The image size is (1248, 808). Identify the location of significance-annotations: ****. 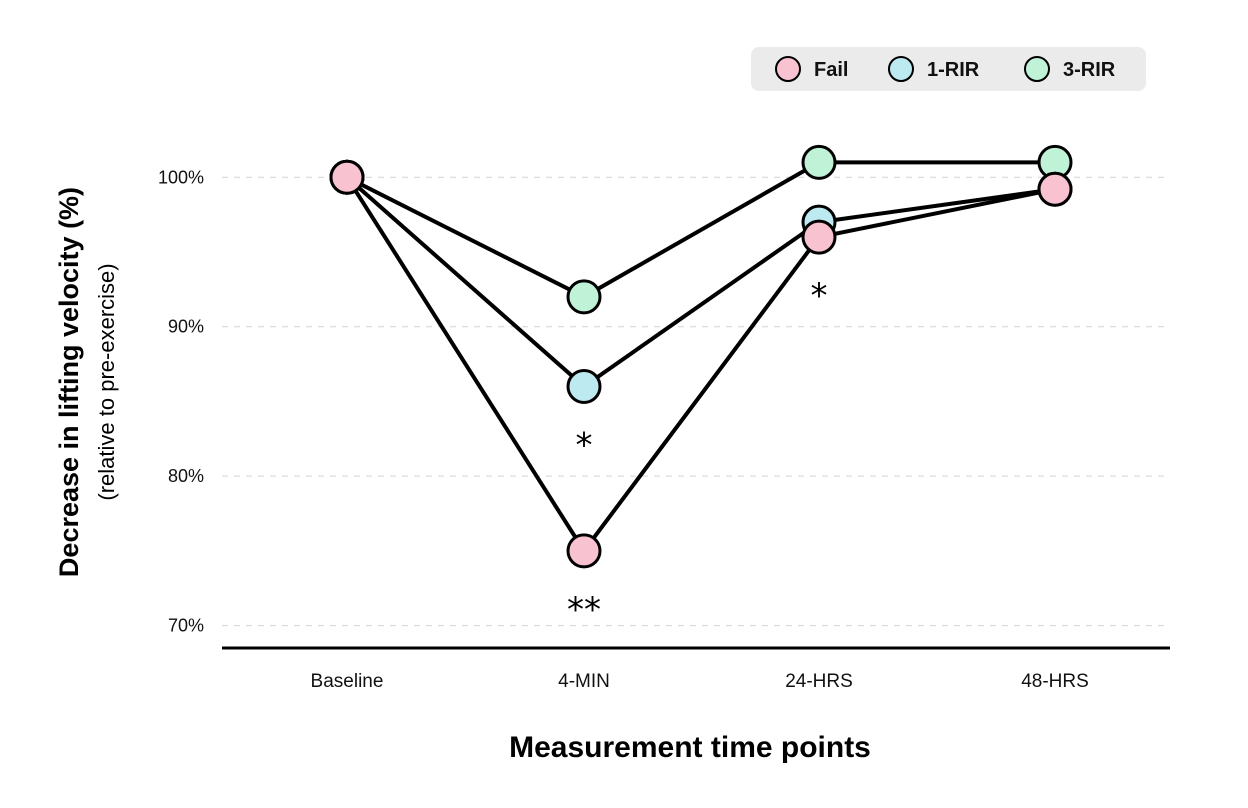
(697, 453).